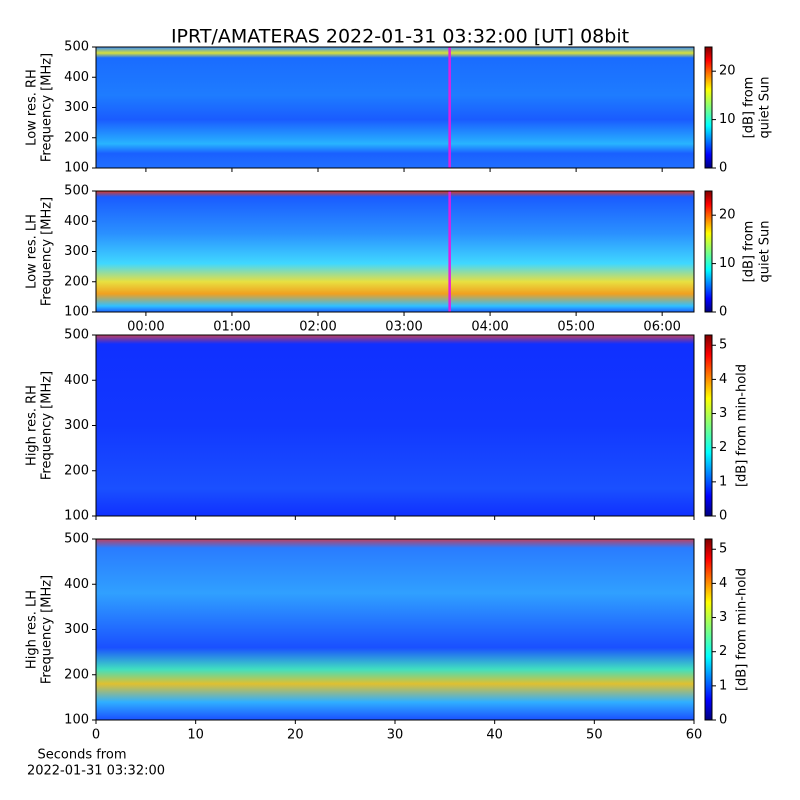 The image size is (800, 800). Describe the element at coordinates (661, 327) in the screenshot. I see `x-tick-label: 06:00` at that location.